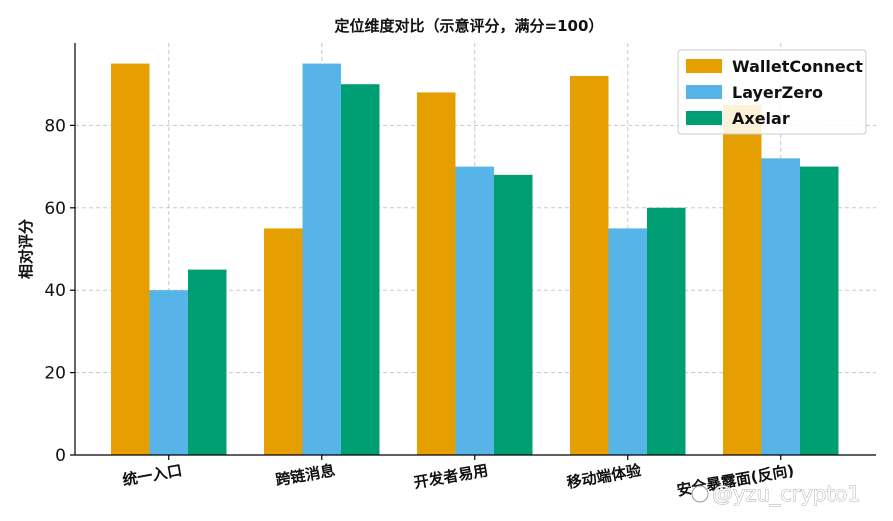 The width and height of the screenshot is (893, 521). What do you see at coordinates (469, 26) in the screenshot?
I see `chart-title: 定位维度对比（示意评分，满分=100）` at bounding box center [469, 26].